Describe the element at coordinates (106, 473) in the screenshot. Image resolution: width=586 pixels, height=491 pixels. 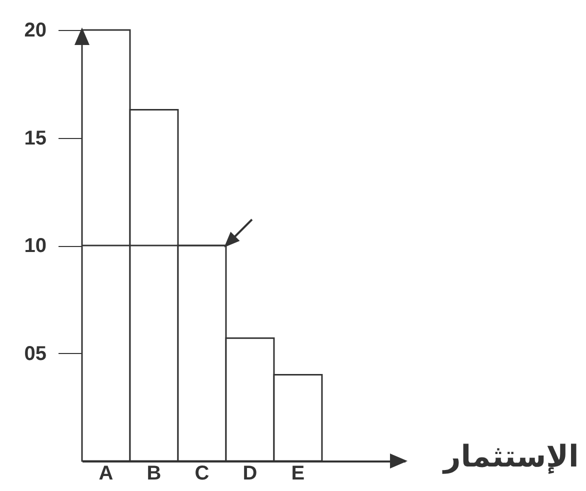
I see `x-tick-label: A` at that location.